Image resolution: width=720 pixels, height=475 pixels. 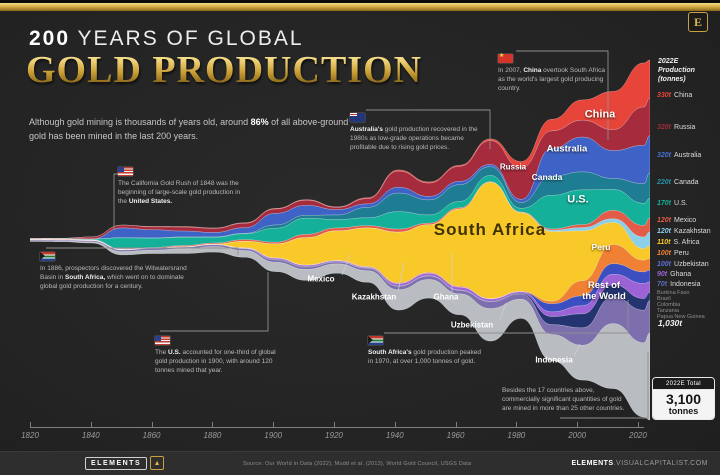 I want to click on chart-label-south-africa: South Africa, so click(x=490, y=230).